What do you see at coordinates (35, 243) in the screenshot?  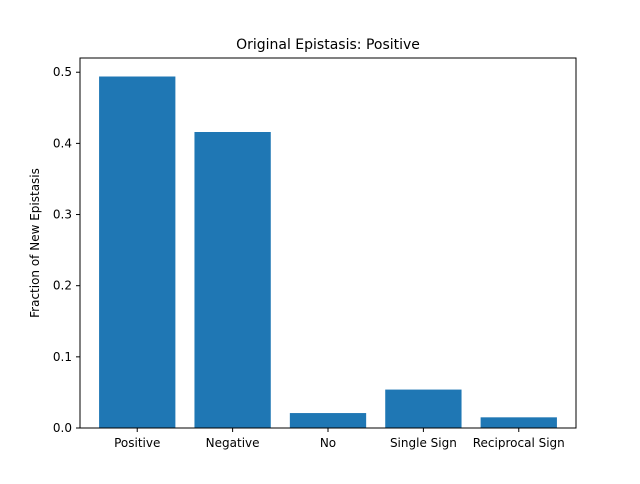 I see `y-axis-label: Fraction of New Epistasis` at bounding box center [35, 243].